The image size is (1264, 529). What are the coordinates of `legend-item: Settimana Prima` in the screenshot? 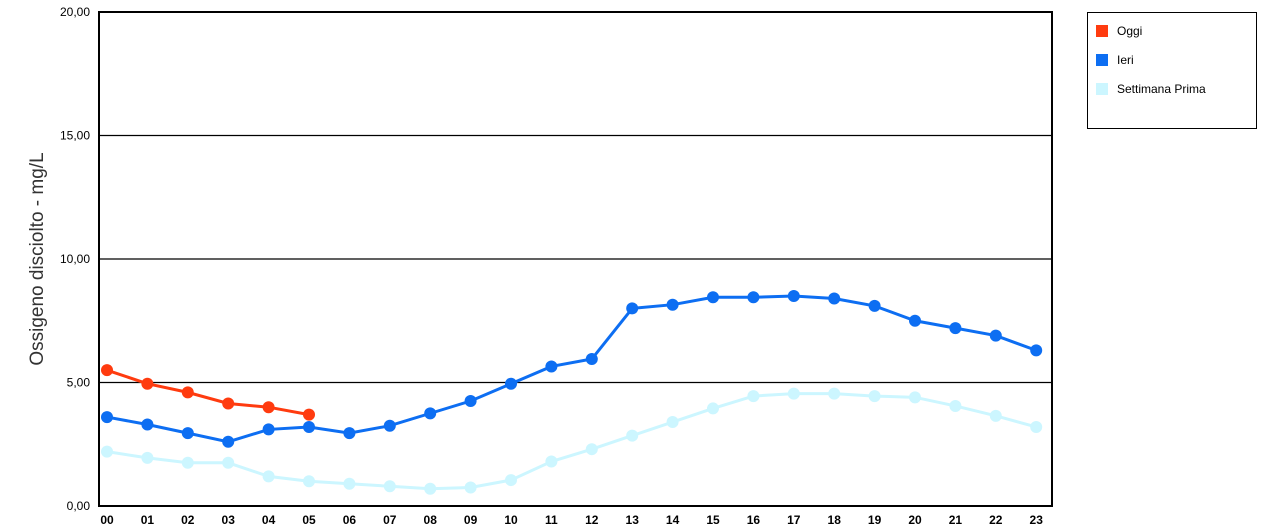 It's located at (1151, 89).